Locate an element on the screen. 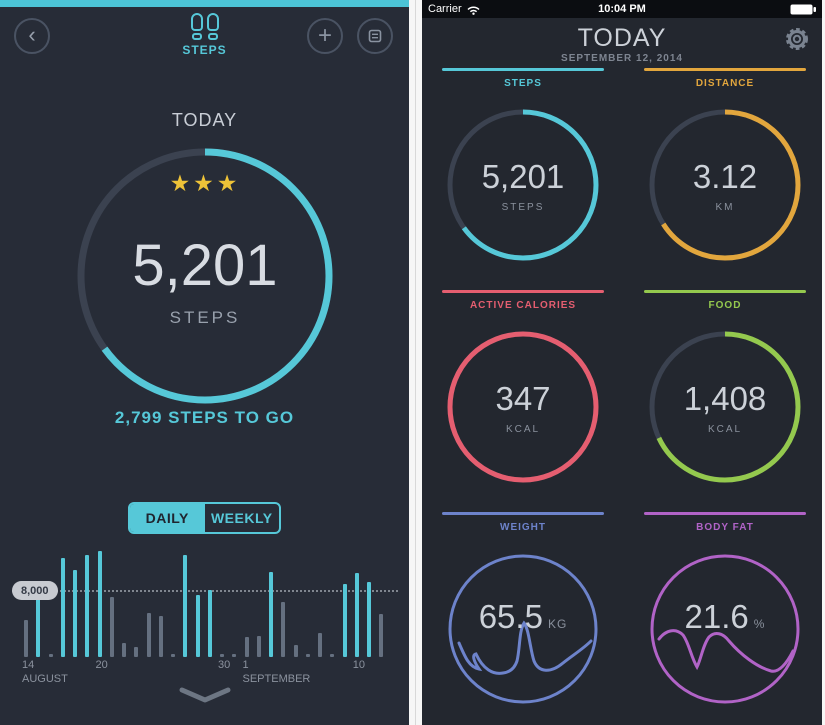  metric-card-distance: DISTANCE 3.12 KM is located at coordinates (725, 165).